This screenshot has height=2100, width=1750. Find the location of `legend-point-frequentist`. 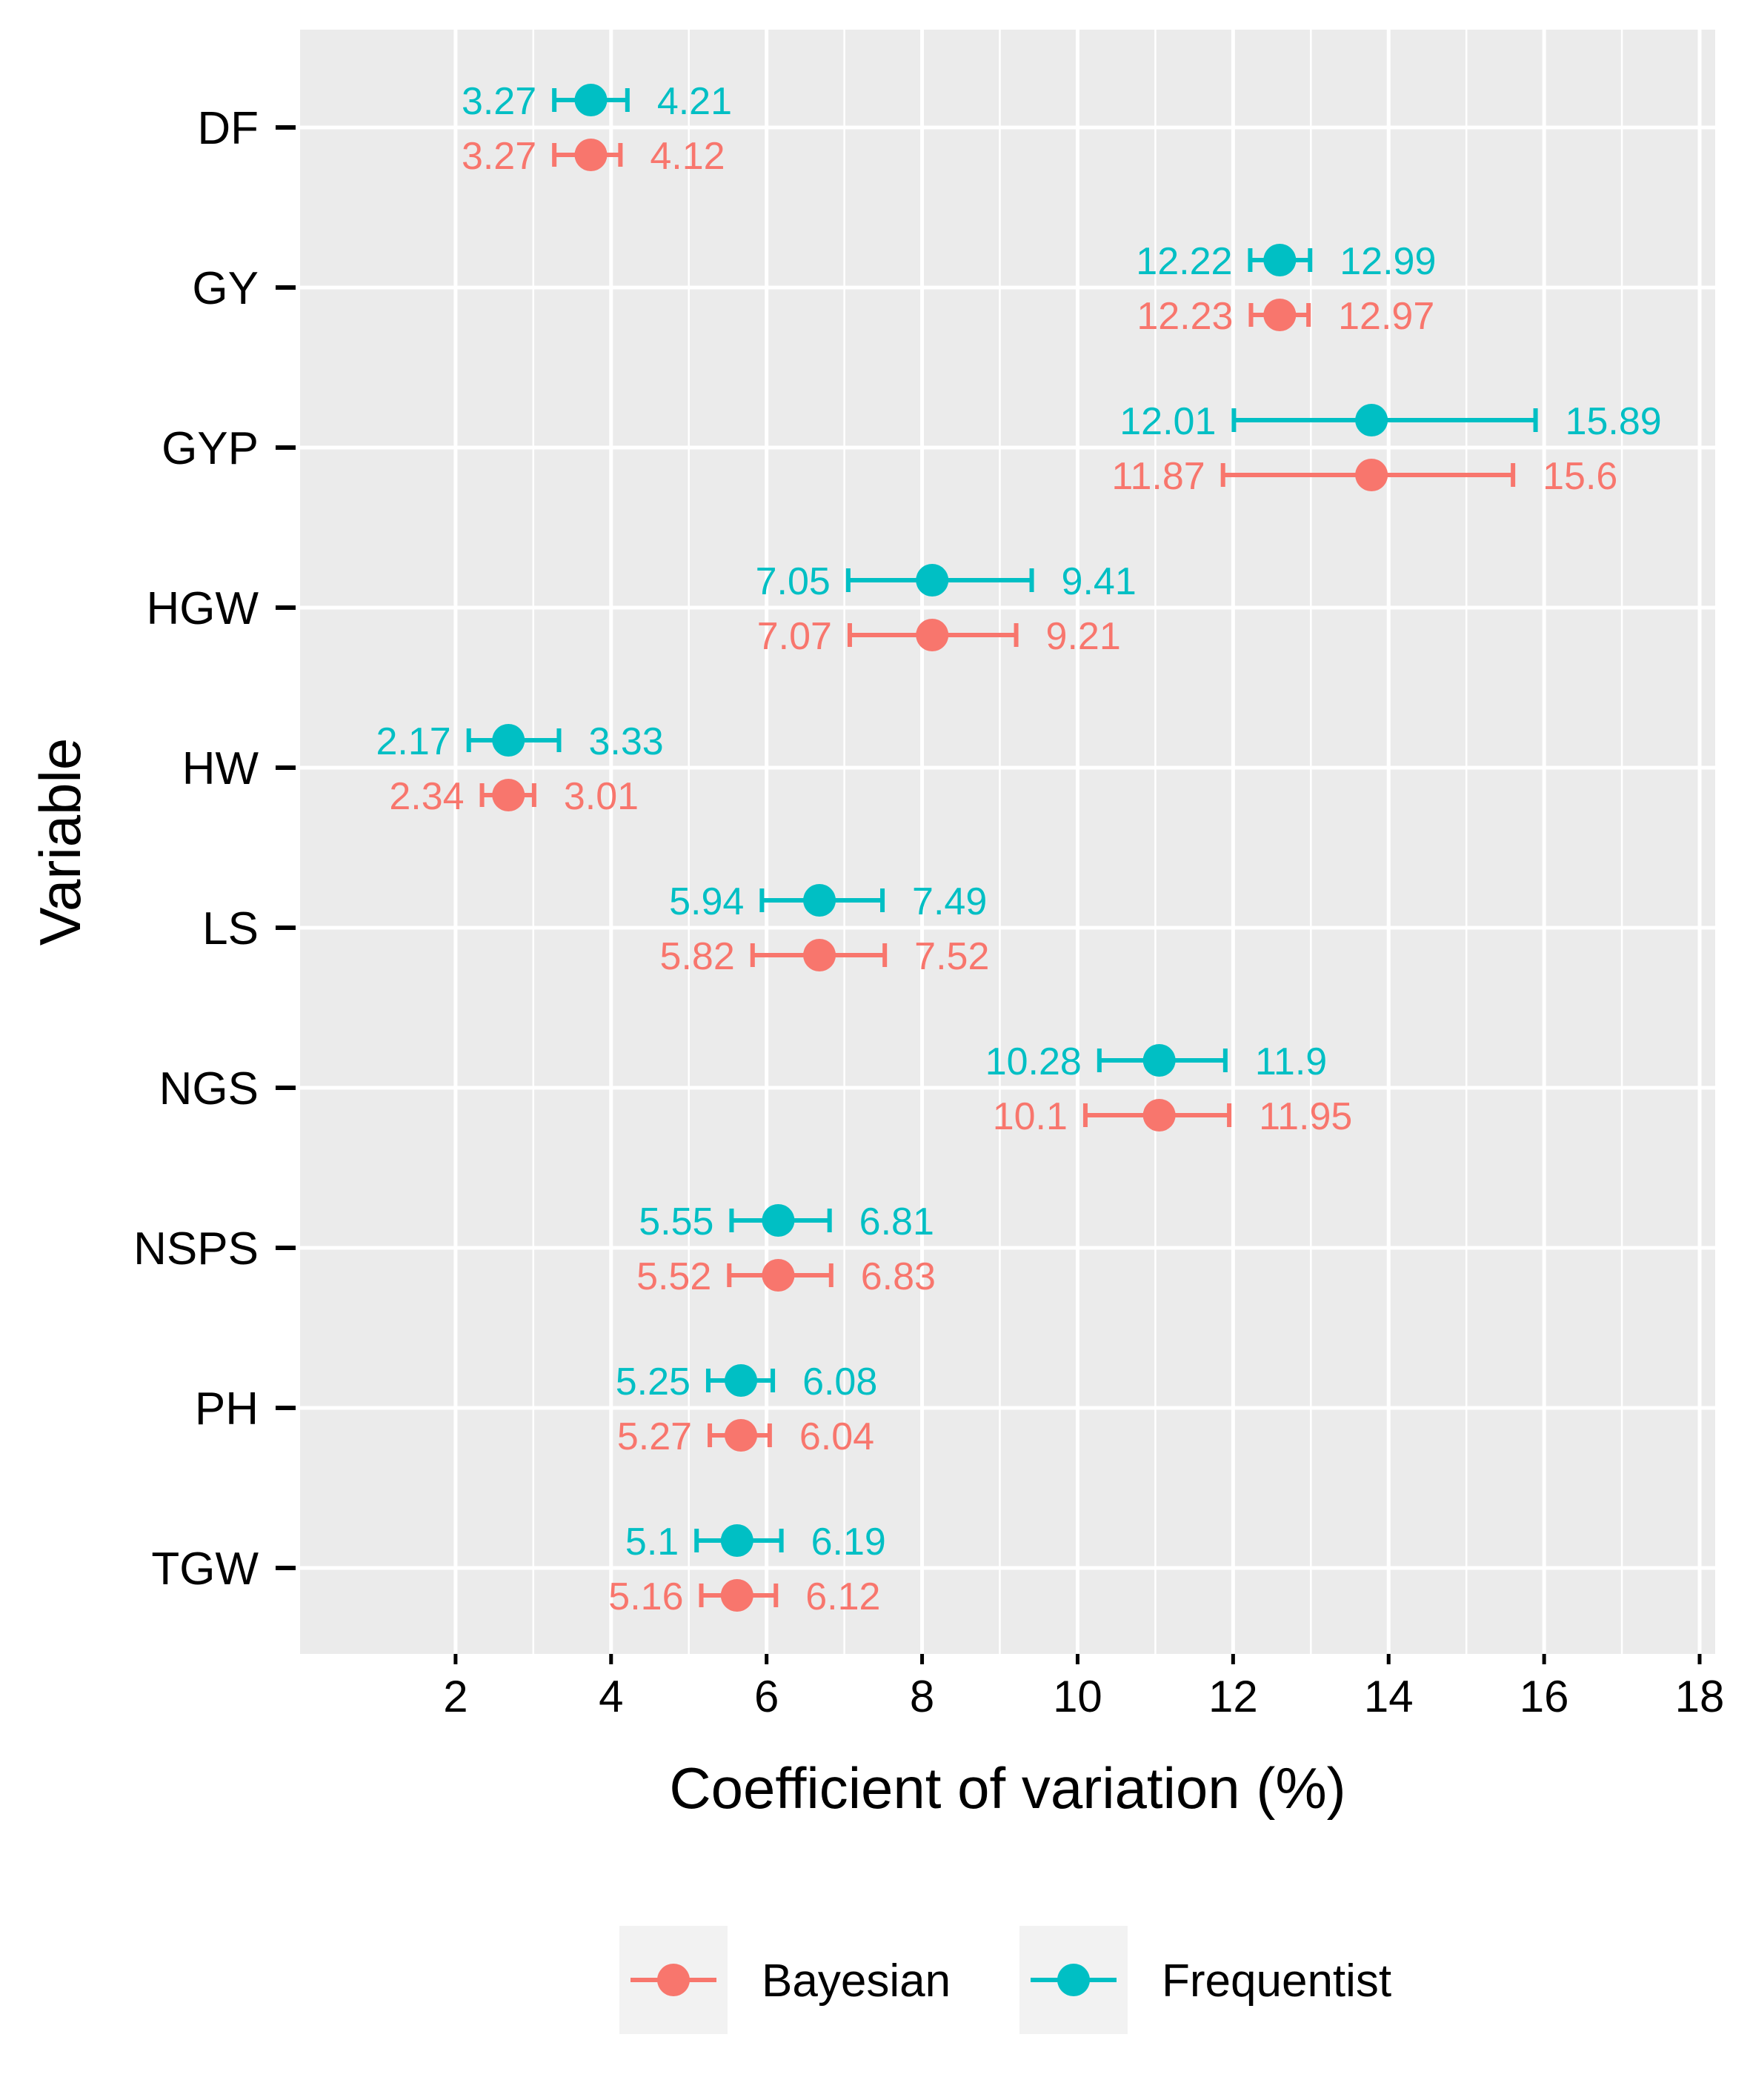

legend-point-frequentist is located at coordinates (1073, 1980).